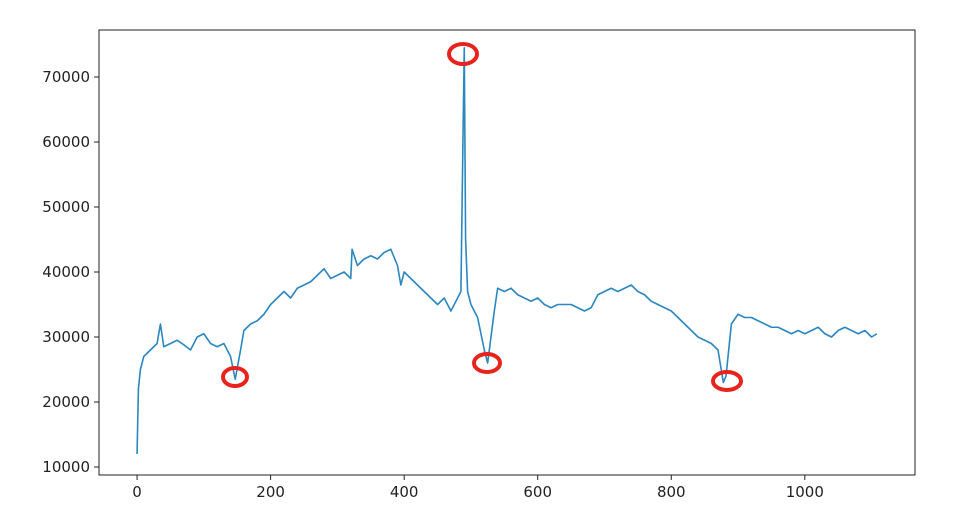 Image resolution: width=961 pixels, height=518 pixels. Describe the element at coordinates (66, 77) in the screenshot. I see `y-tick-label: 70000` at that location.